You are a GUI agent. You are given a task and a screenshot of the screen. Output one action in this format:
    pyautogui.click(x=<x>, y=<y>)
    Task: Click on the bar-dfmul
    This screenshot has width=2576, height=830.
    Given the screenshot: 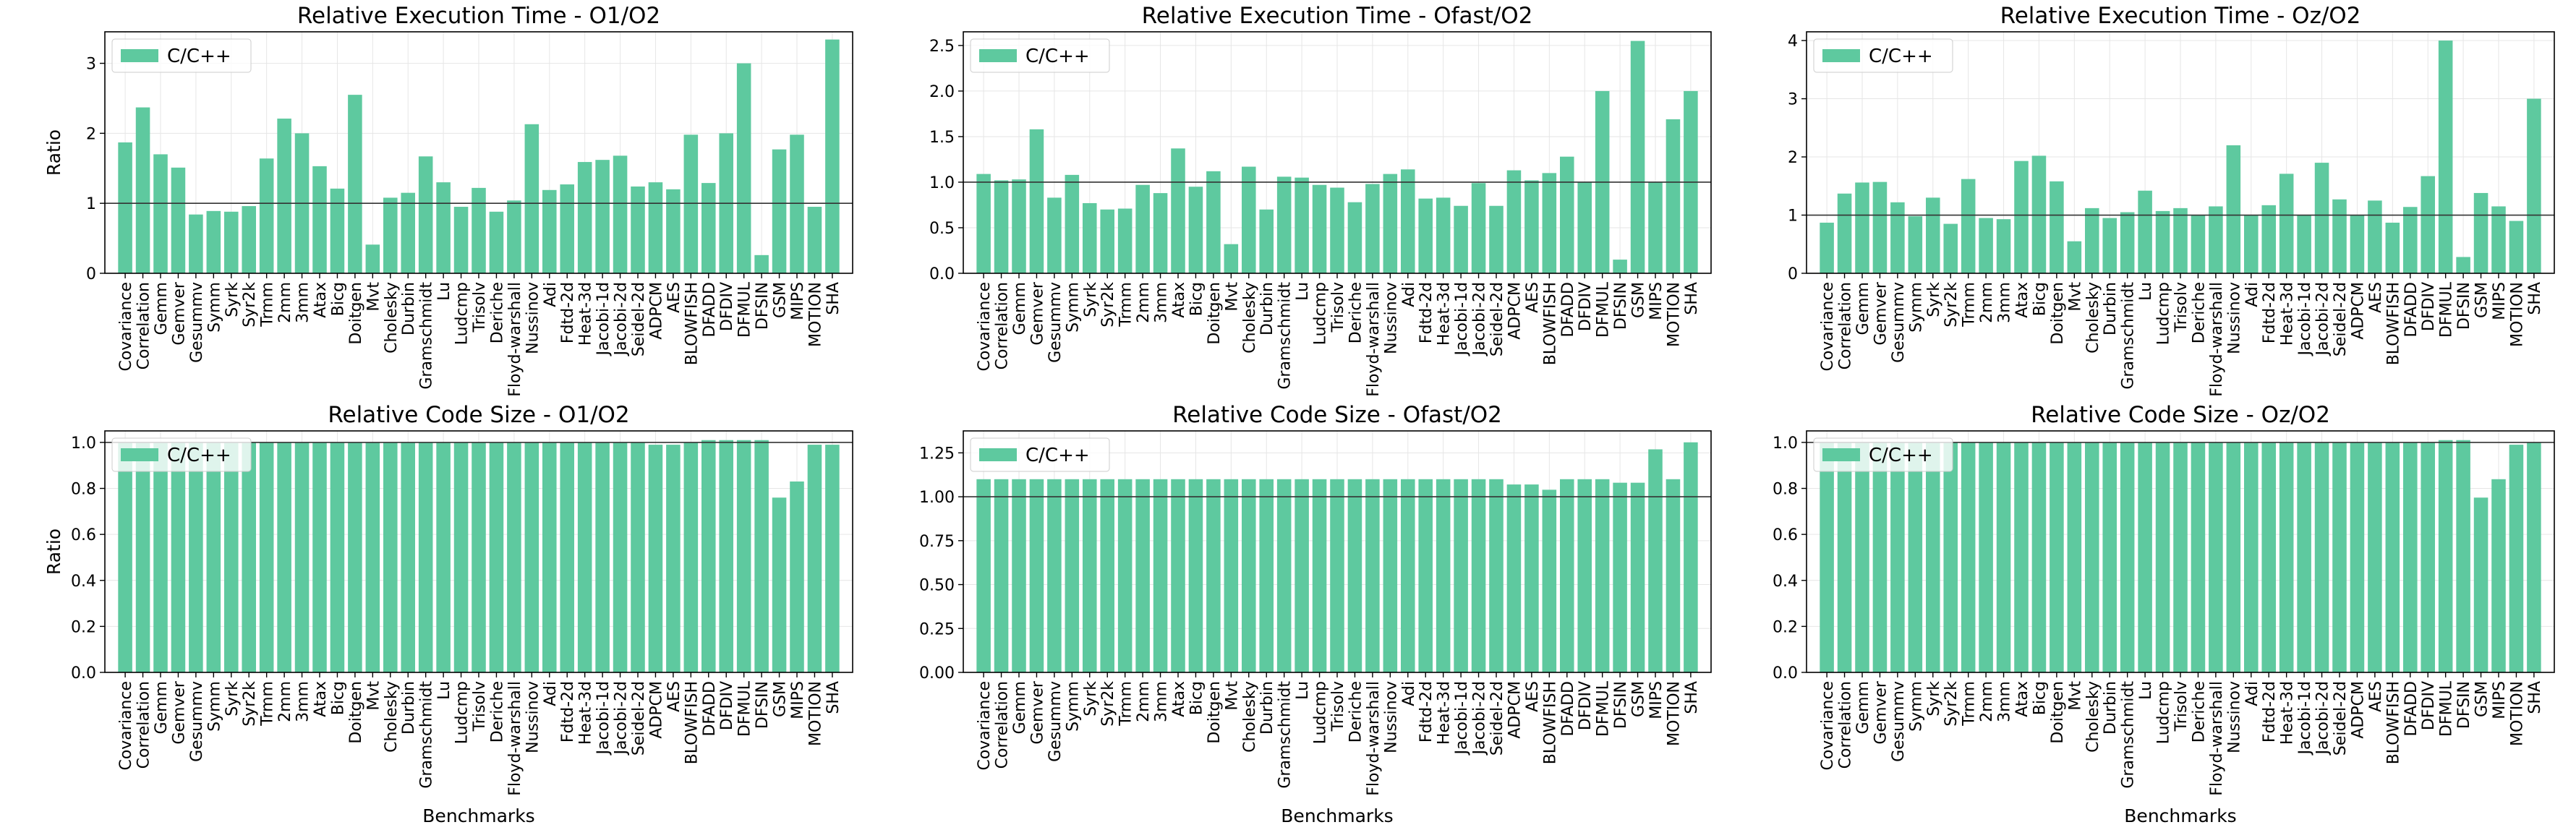 What is the action you would take?
    pyautogui.click(x=2445, y=556)
    